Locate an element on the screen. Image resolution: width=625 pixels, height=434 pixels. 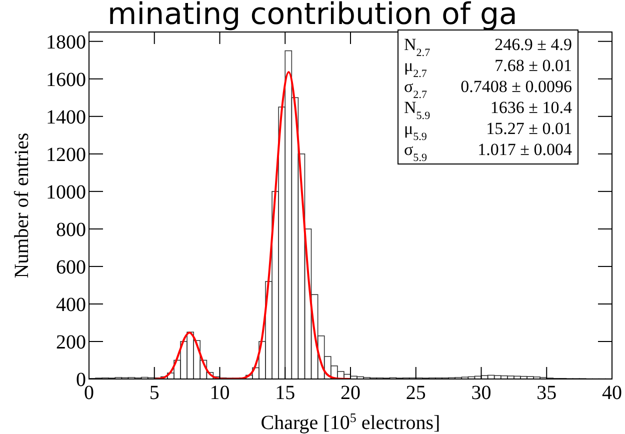
y-tick-label: 800 is located at coordinates (71, 229).